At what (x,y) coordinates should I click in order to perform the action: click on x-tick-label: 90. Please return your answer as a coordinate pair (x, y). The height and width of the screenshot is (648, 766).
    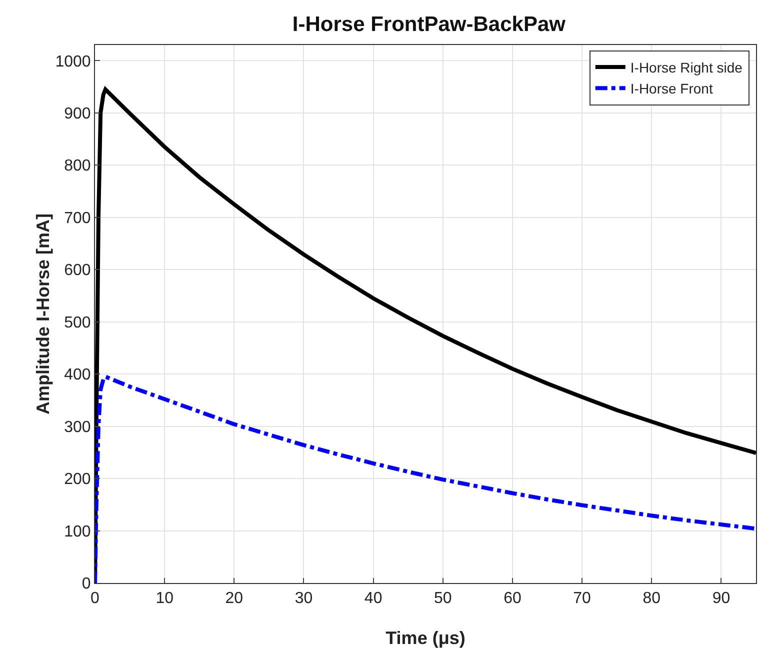
    Looking at the image, I should click on (721, 599).